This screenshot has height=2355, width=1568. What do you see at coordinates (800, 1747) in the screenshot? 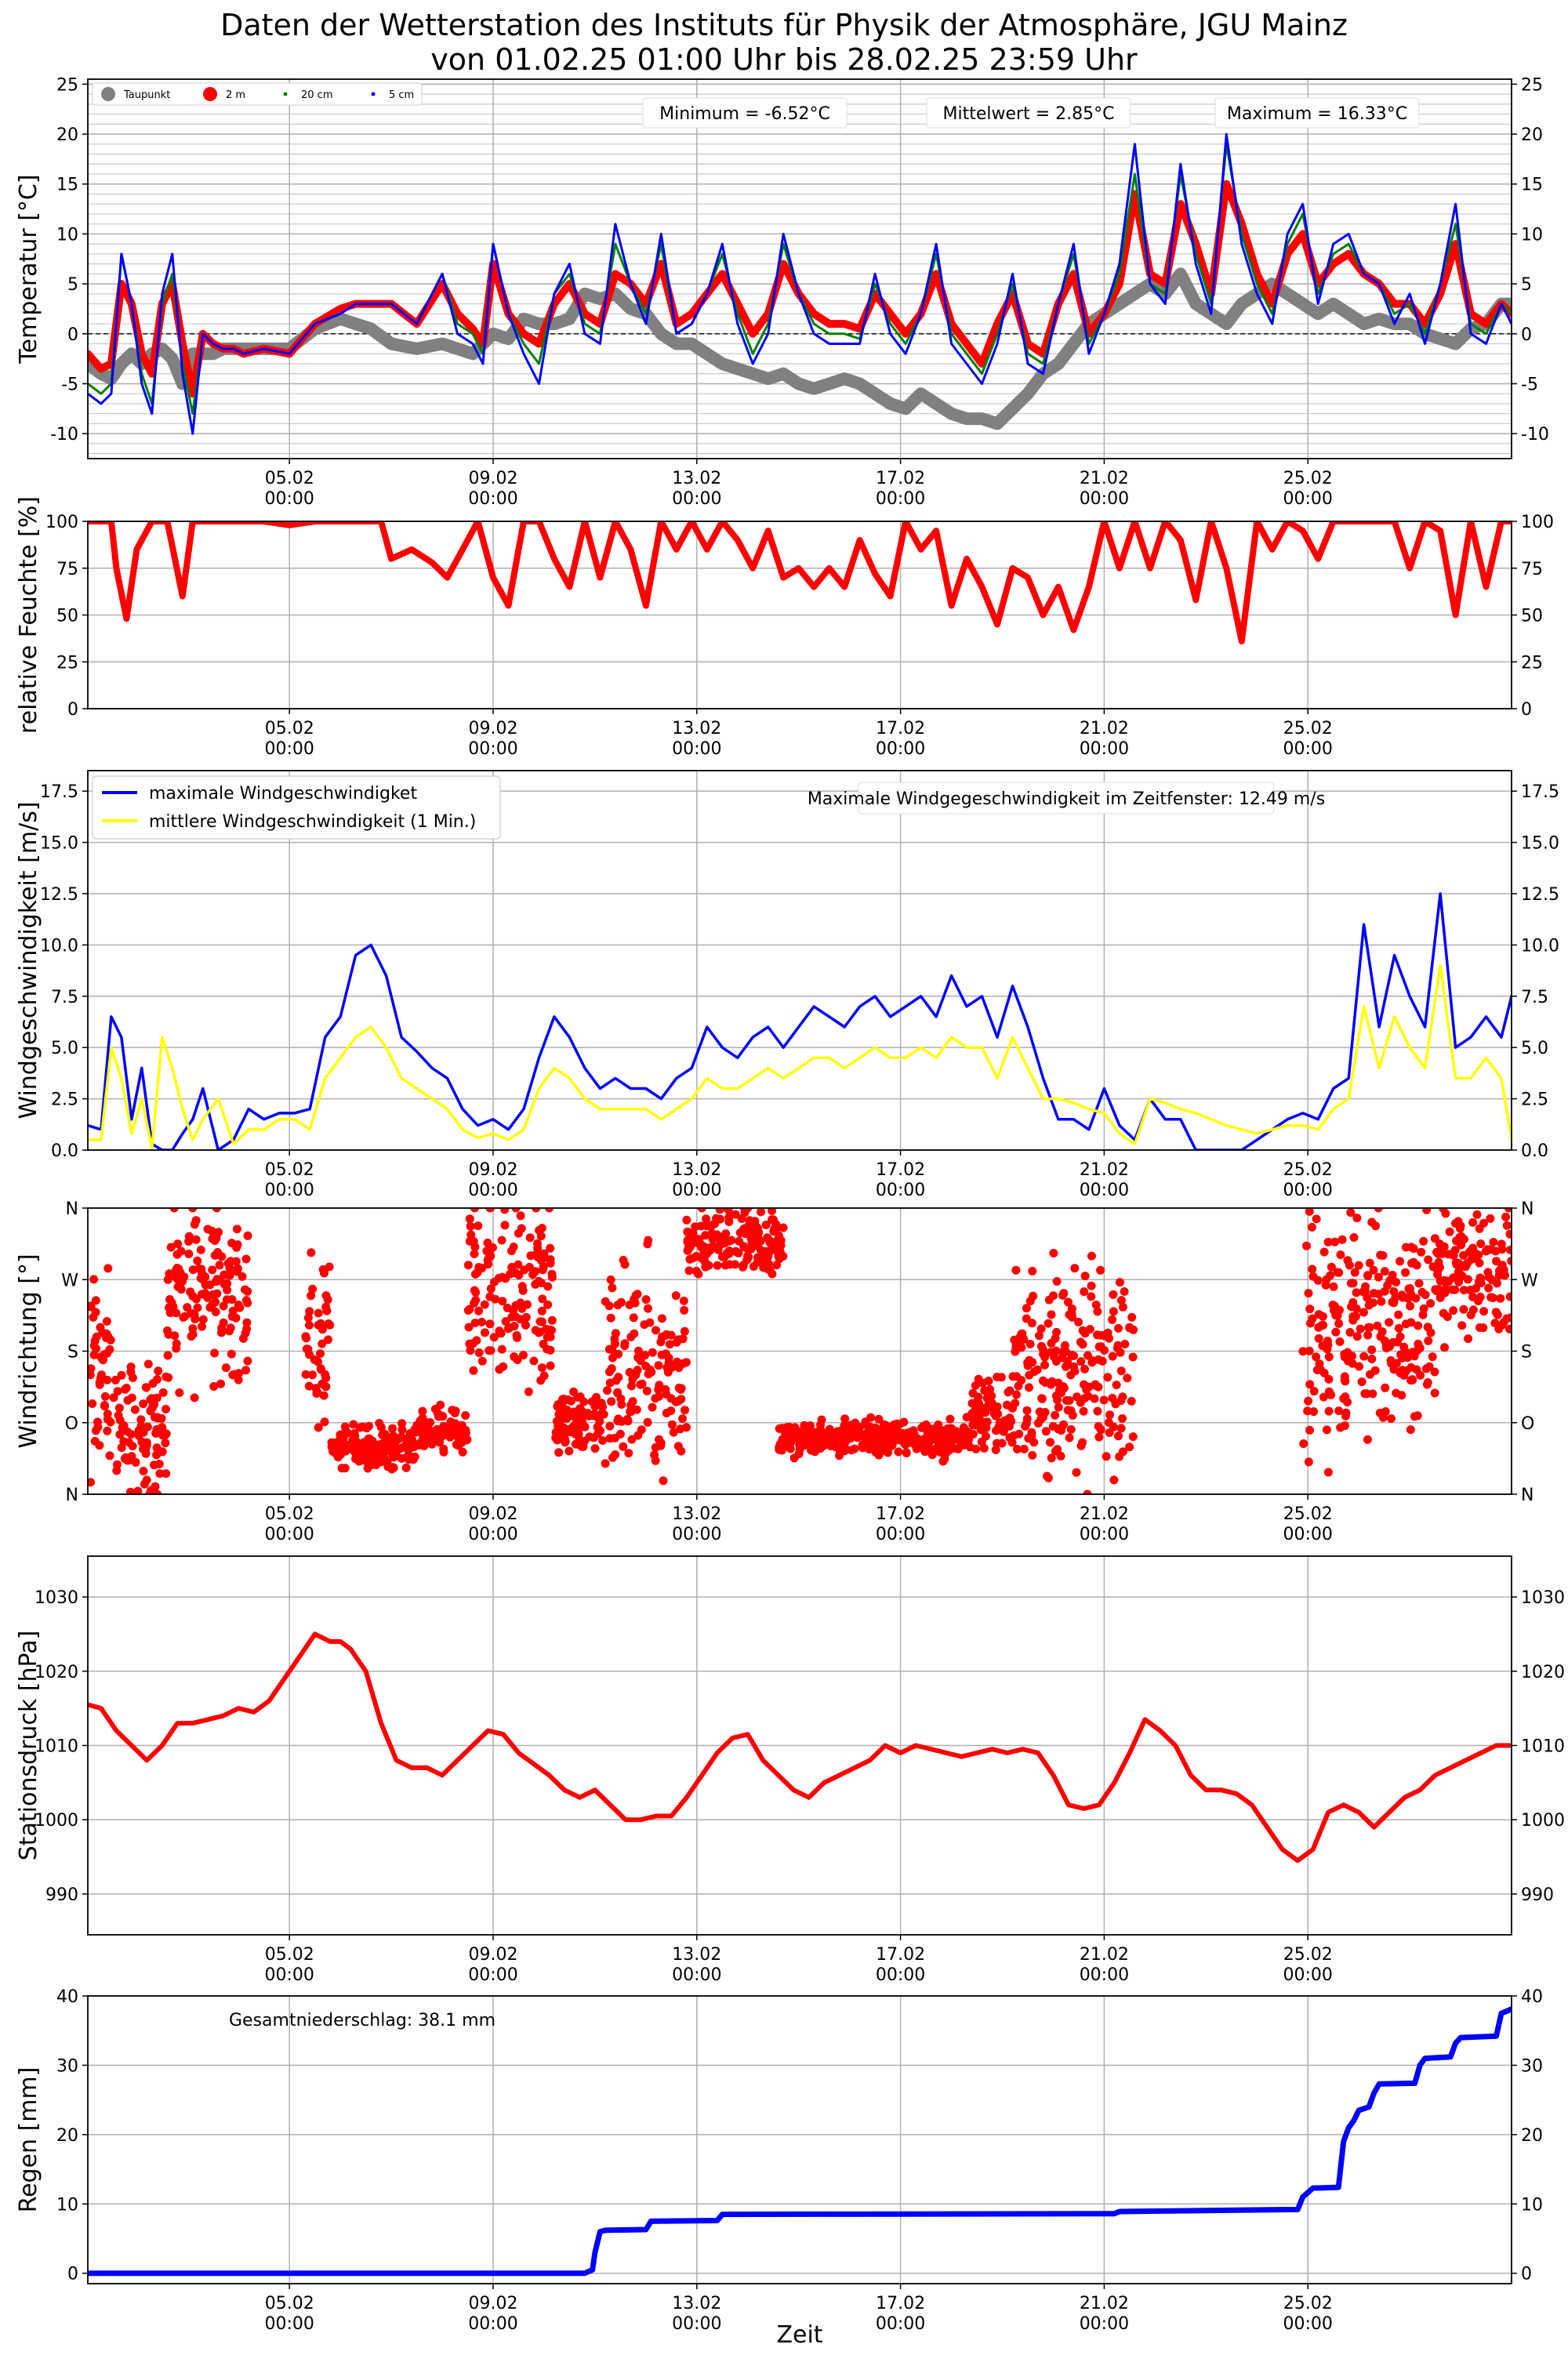
I see `series-line-stationsdruck` at bounding box center [800, 1747].